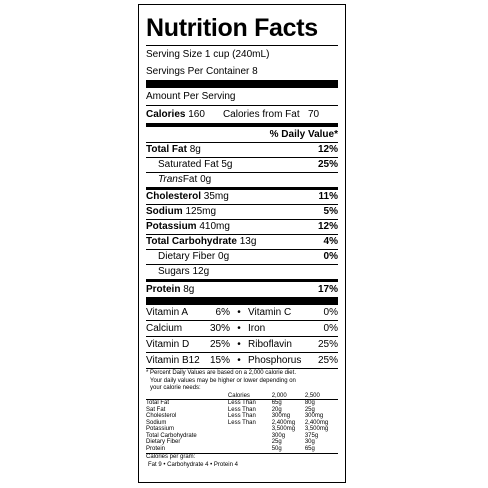 This screenshot has width=488, height=488. Describe the element at coordinates (242, 76) in the screenshot. I see `servings-per-container: Servings Per Container 8` at that location.